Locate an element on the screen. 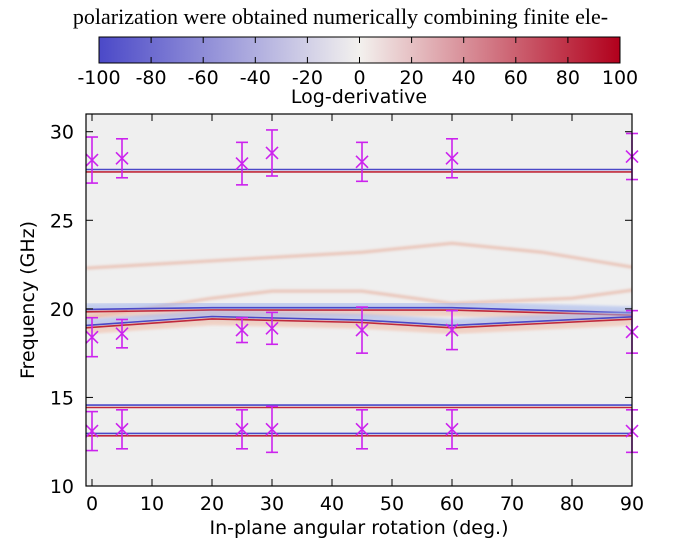  x-tick-label: 70 is located at coordinates (512, 504).